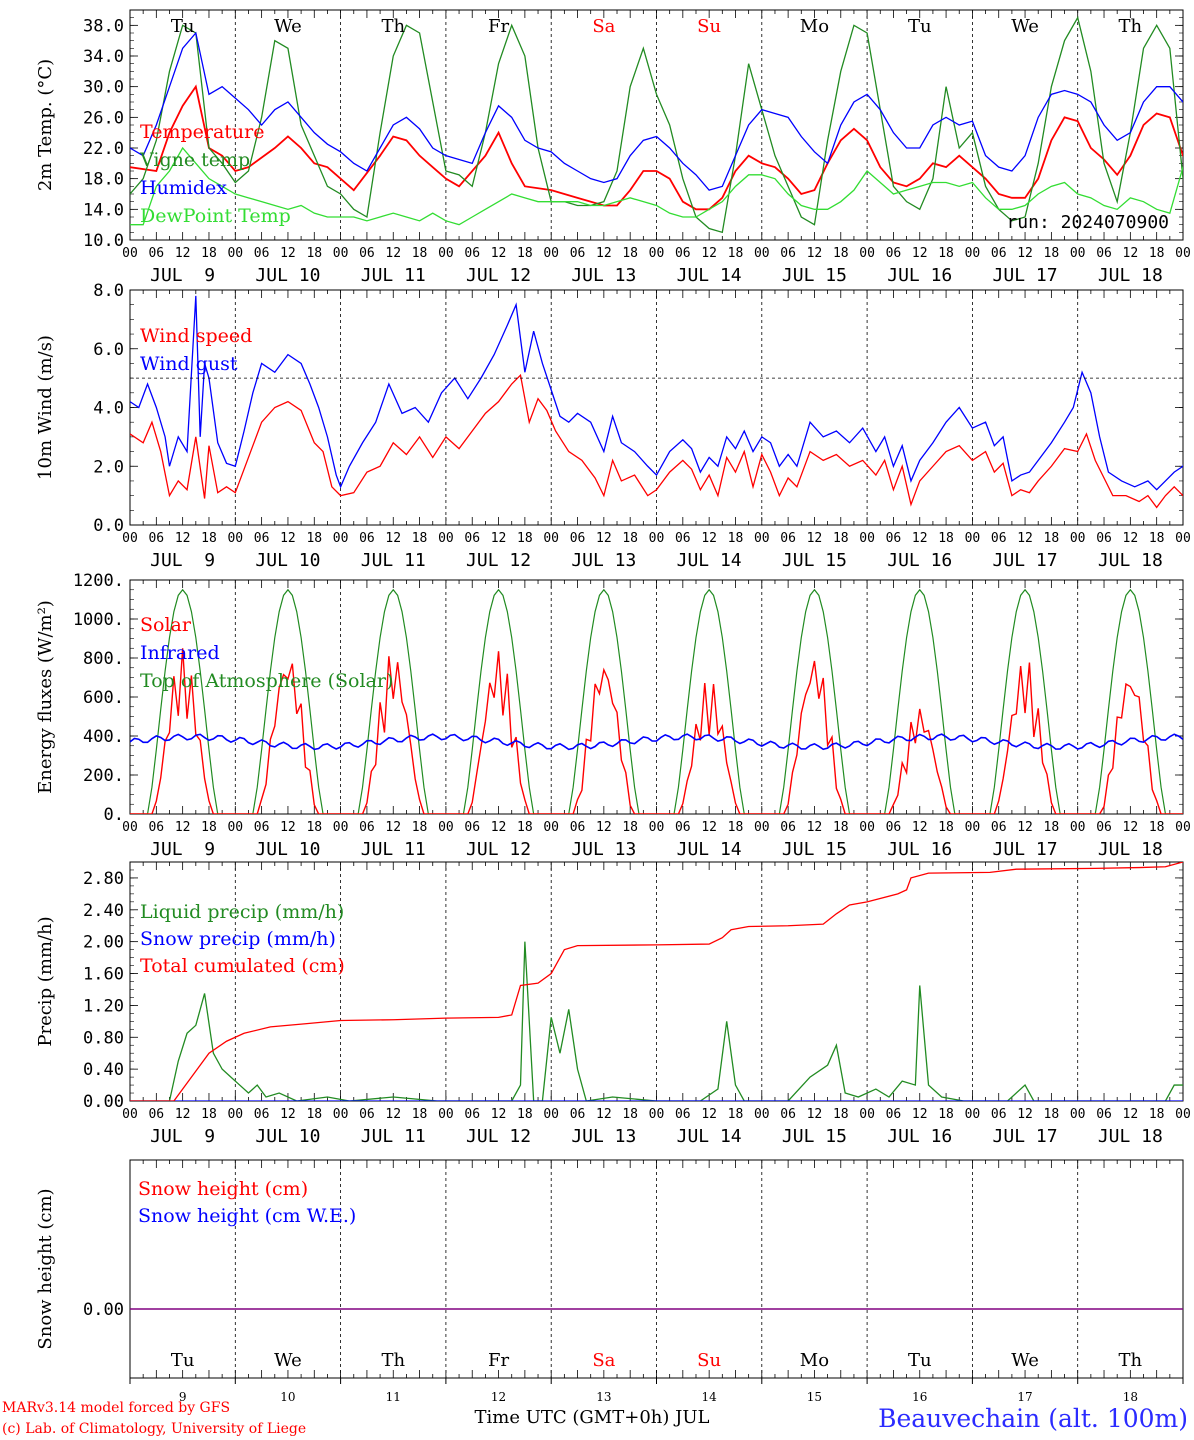  Describe the element at coordinates (393, 1360) in the screenshot. I see `weekday-label: Th` at that location.